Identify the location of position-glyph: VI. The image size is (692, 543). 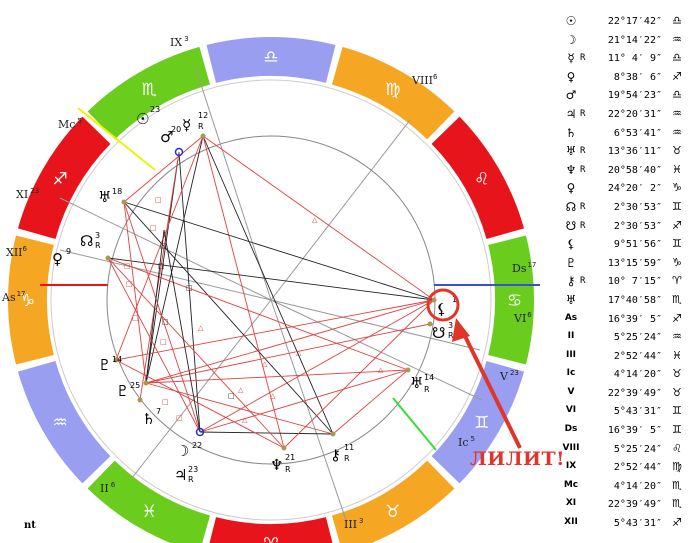
(571, 410).